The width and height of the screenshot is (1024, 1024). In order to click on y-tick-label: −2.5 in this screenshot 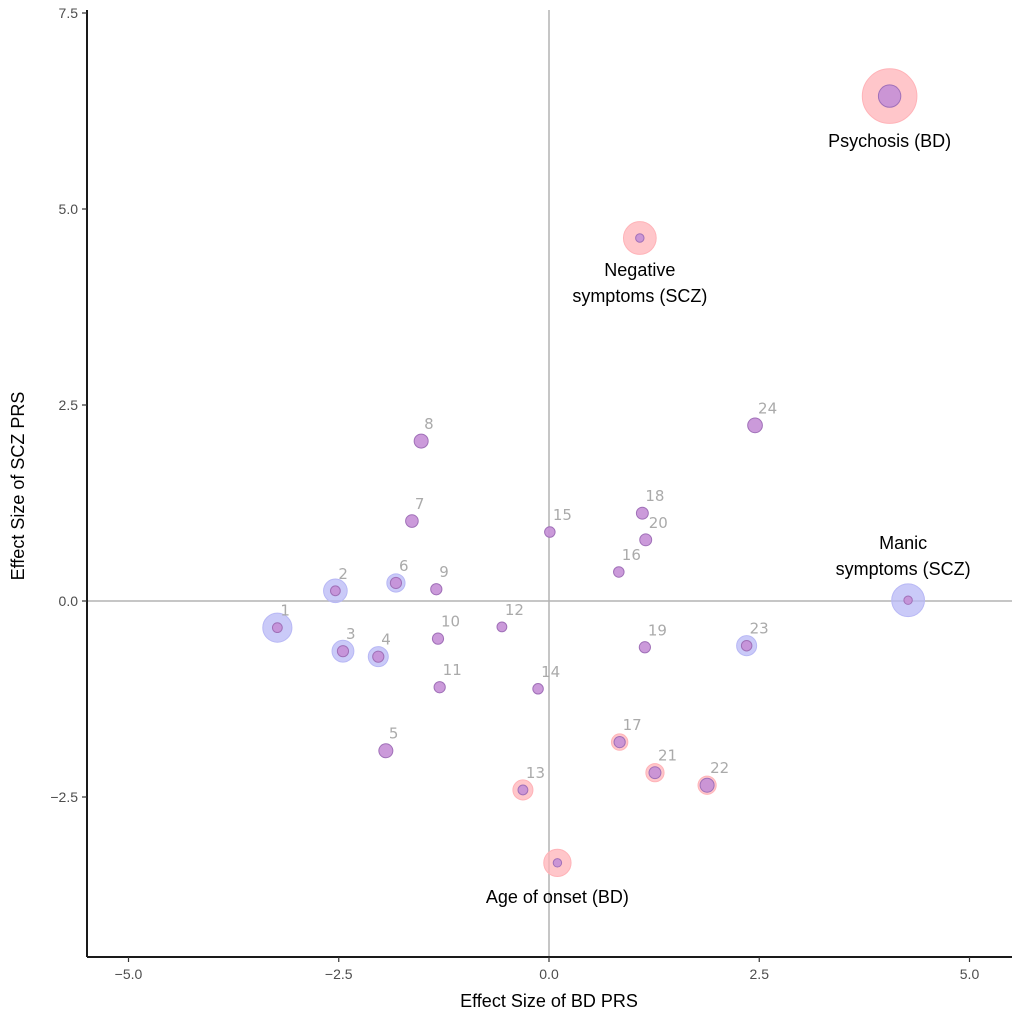, I will do `click(64, 797)`.